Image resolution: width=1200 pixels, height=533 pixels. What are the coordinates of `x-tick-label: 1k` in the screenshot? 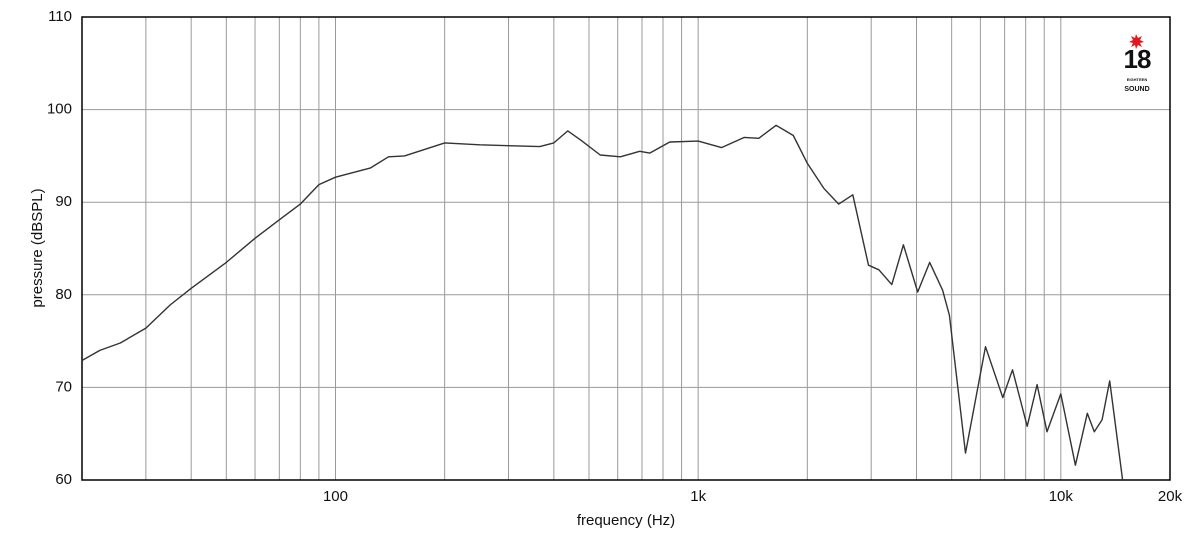 It's located at (698, 496).